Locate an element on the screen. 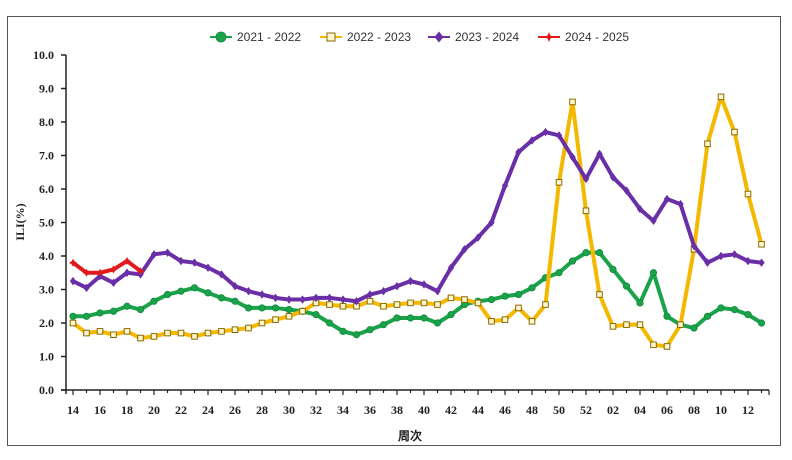 The width and height of the screenshot is (792, 460). y-tick-label: 2.0 is located at coordinates (46, 323).